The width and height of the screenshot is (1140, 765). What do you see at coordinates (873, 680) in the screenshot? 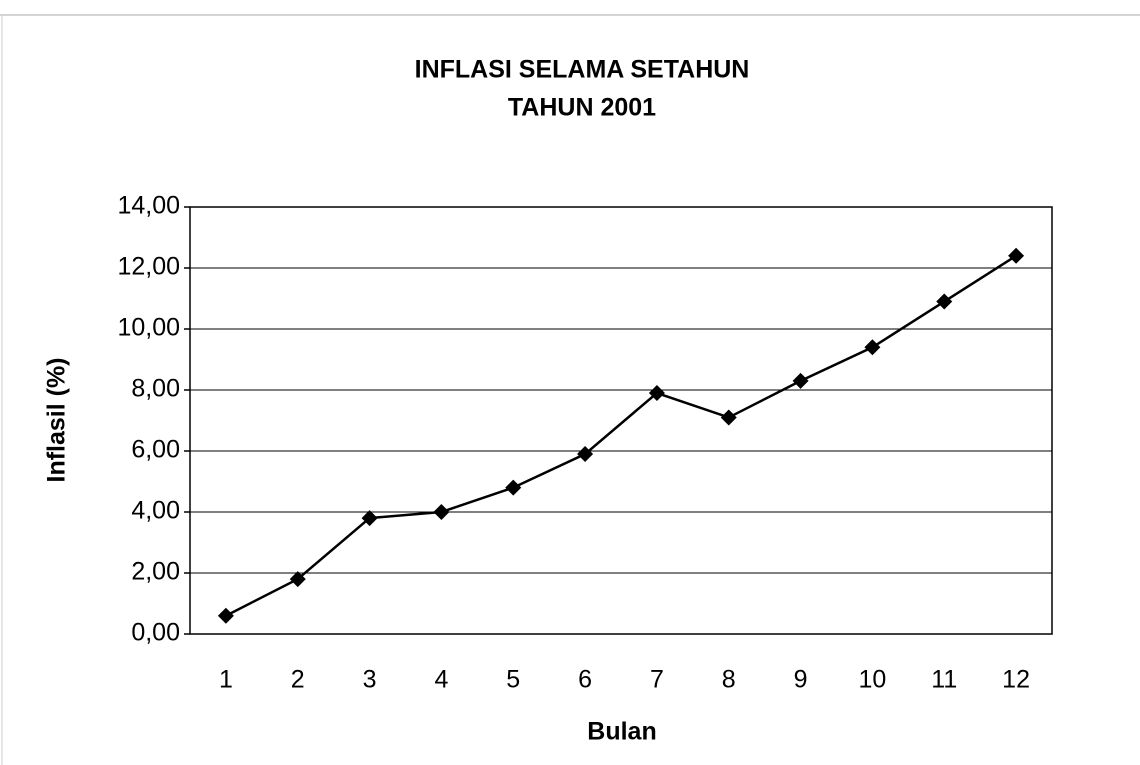
I see `x-tick-label: 10` at bounding box center [873, 680].